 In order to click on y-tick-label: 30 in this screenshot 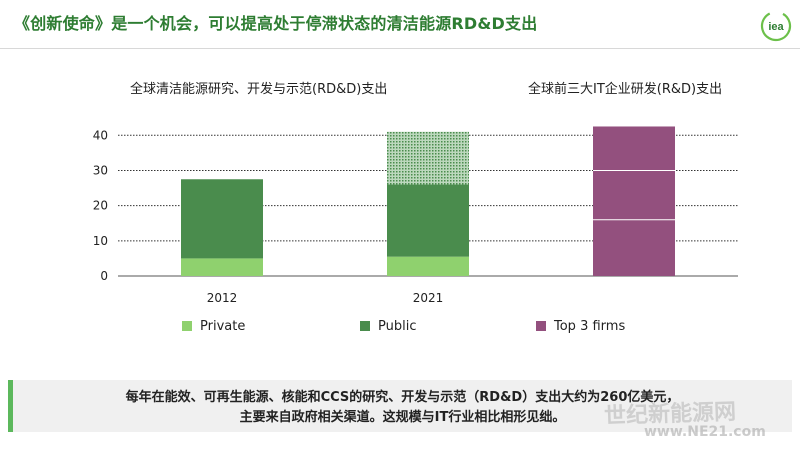, I will do `click(100, 170)`.